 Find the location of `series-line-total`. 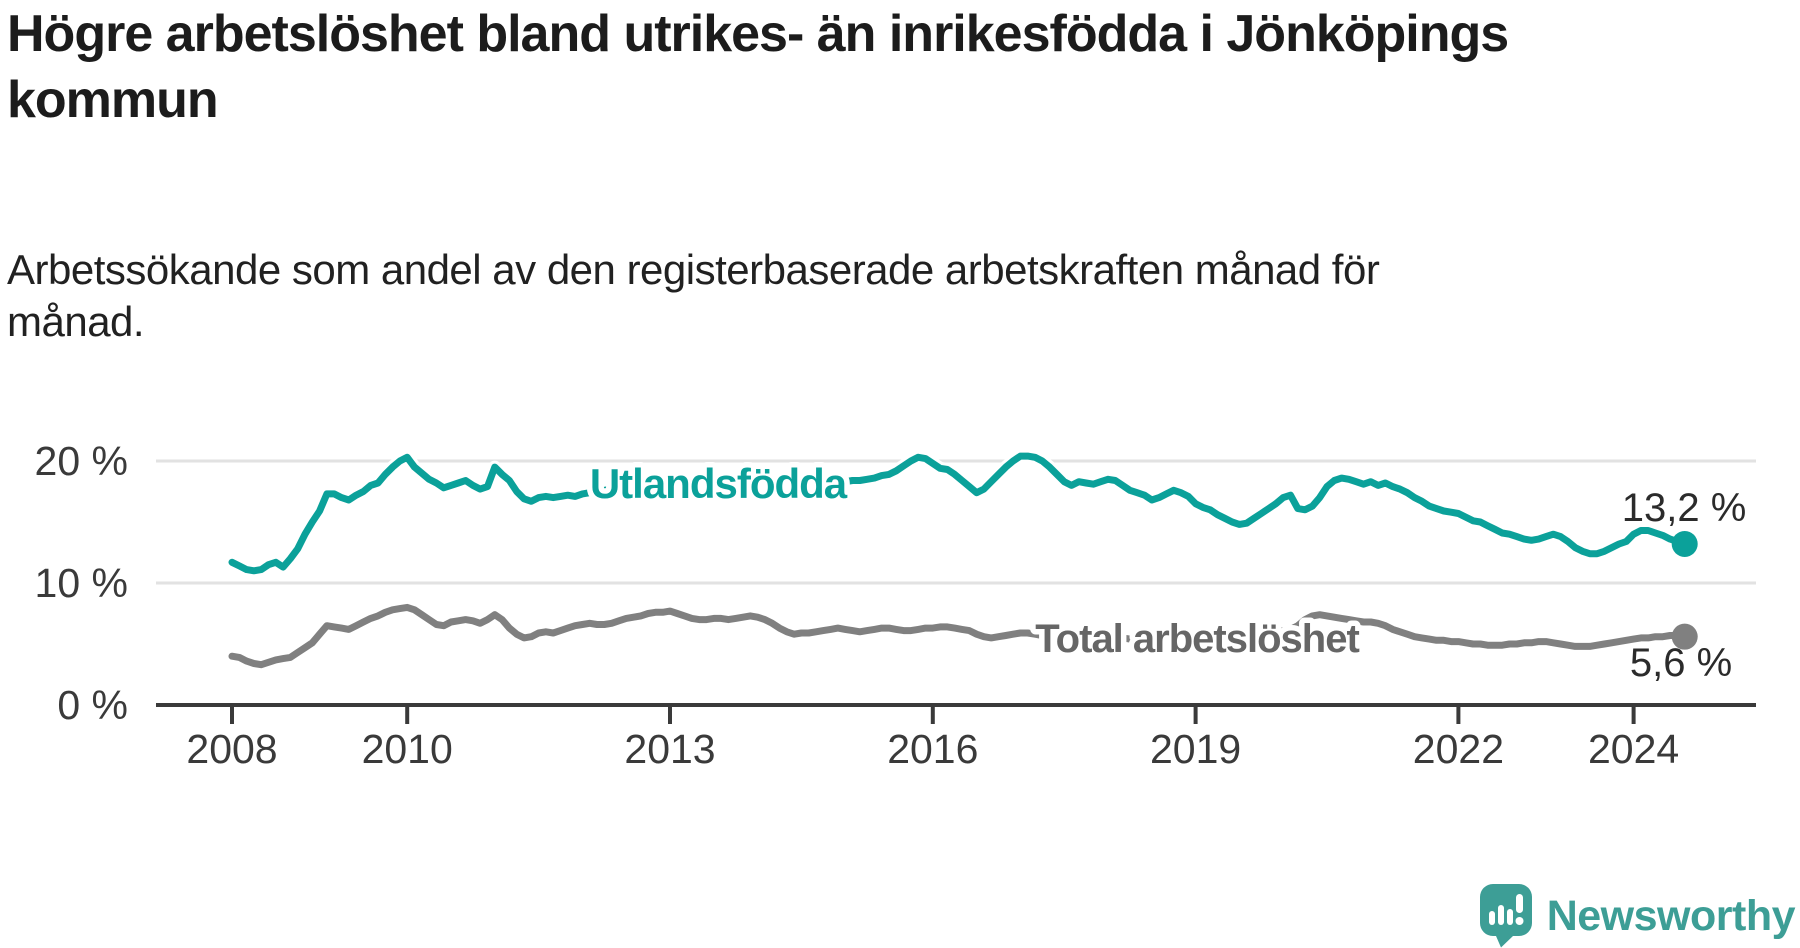

series-line-total is located at coordinates (958, 636).